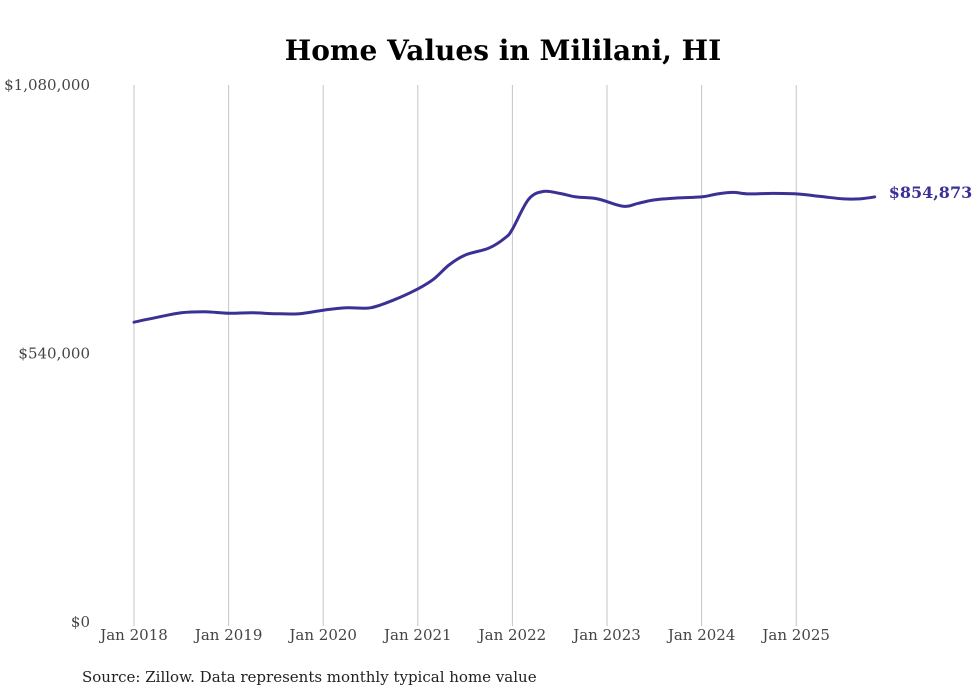 The width and height of the screenshot is (980, 699). What do you see at coordinates (47, 85) in the screenshot?
I see `y-tick-label: $1,080,000` at bounding box center [47, 85].